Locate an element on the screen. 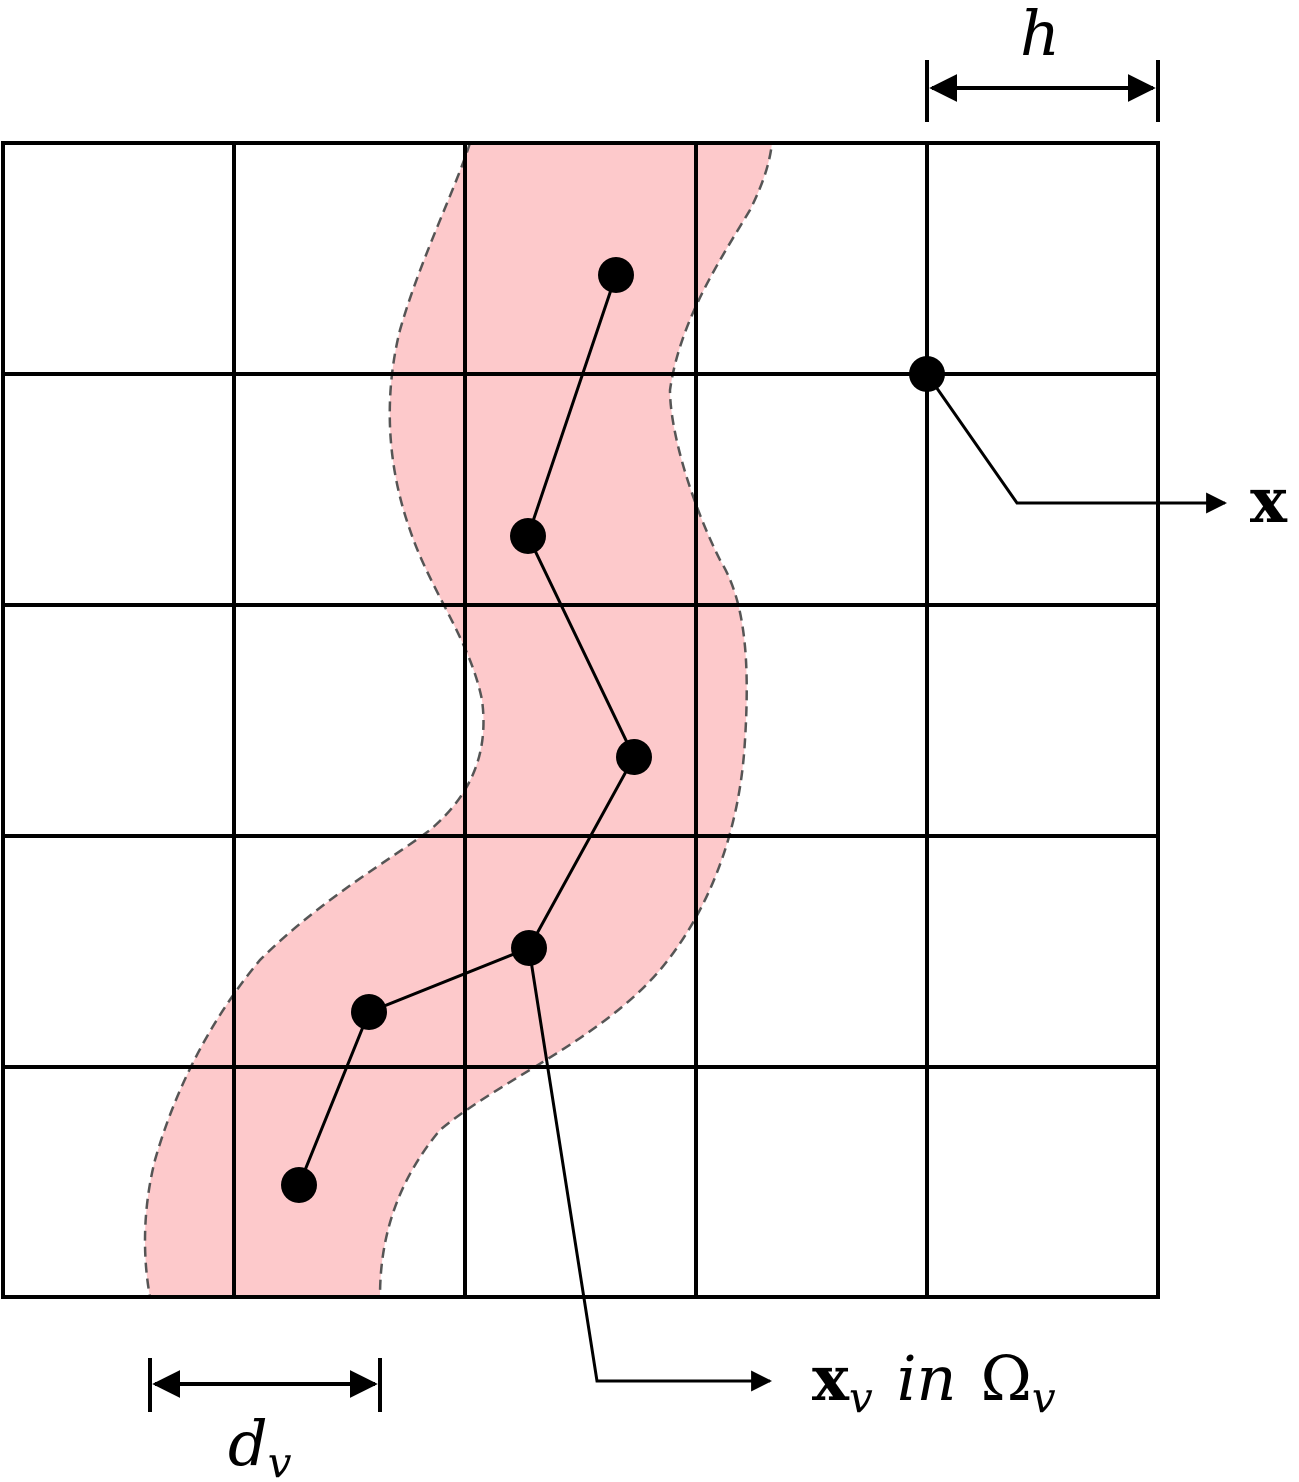 The height and width of the screenshot is (1482, 1299). pointer-xv is located at coordinates (650, 1169).